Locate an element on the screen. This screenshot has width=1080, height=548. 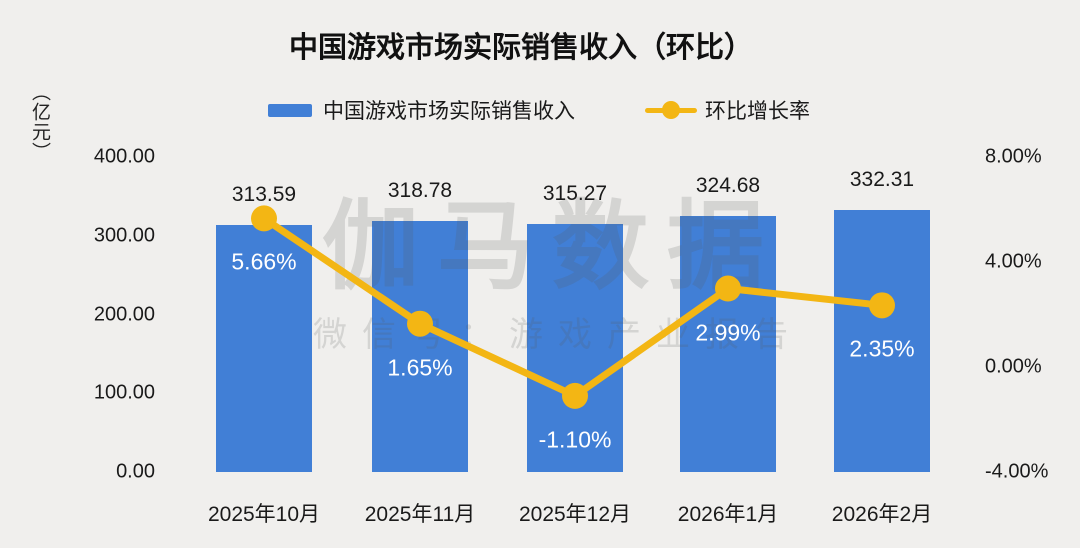
legend-line-label: 环比增长率 is located at coordinates (757, 111).